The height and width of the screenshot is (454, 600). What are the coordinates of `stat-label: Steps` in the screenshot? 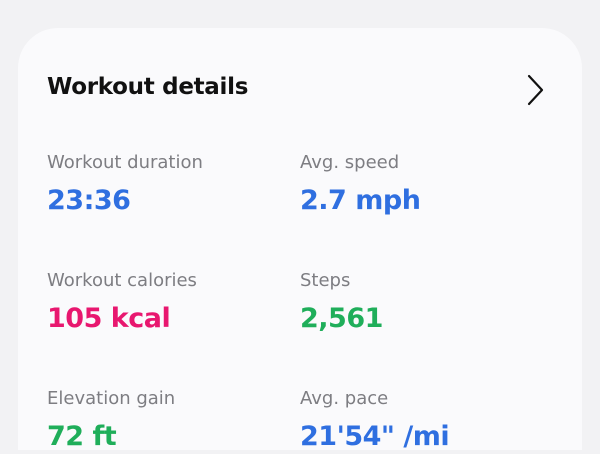 It's located at (325, 280).